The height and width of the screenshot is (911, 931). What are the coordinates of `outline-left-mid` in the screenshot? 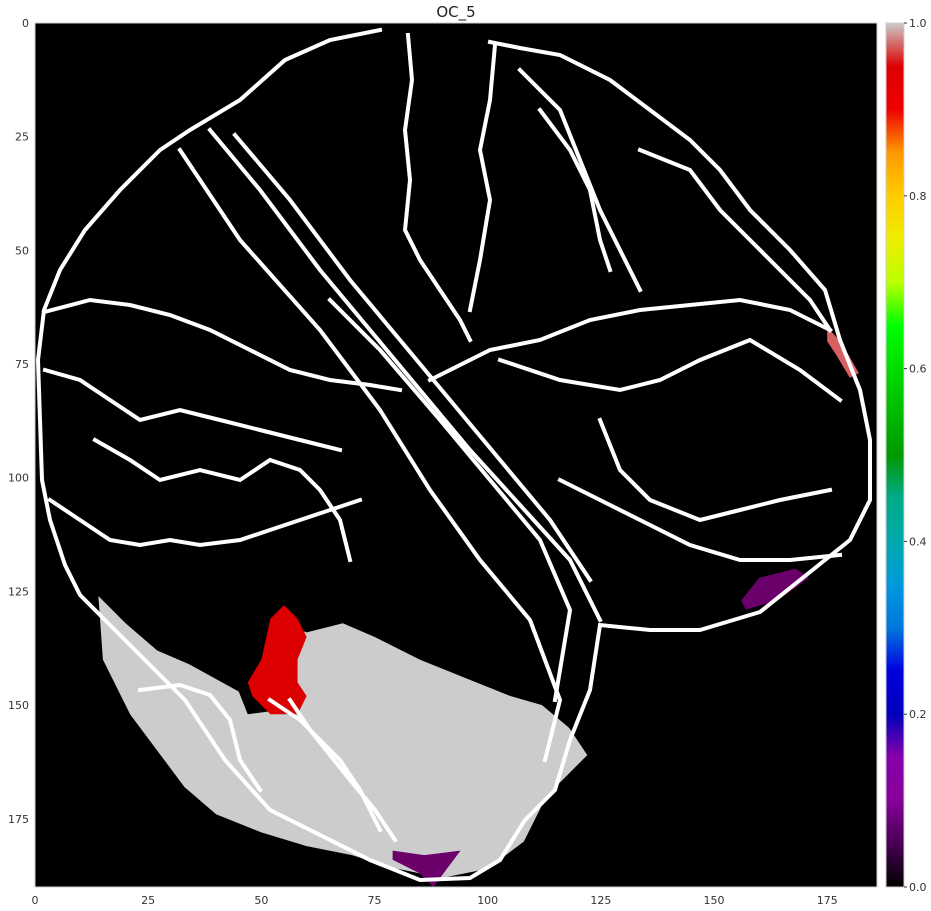 It's located at (192, 410).